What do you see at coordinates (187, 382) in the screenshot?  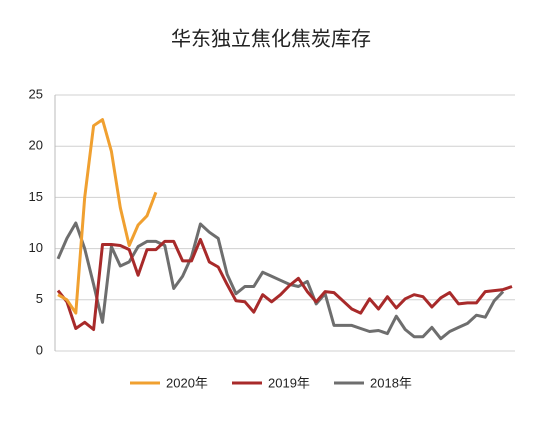 I see `legend-label: 2020年` at bounding box center [187, 382].